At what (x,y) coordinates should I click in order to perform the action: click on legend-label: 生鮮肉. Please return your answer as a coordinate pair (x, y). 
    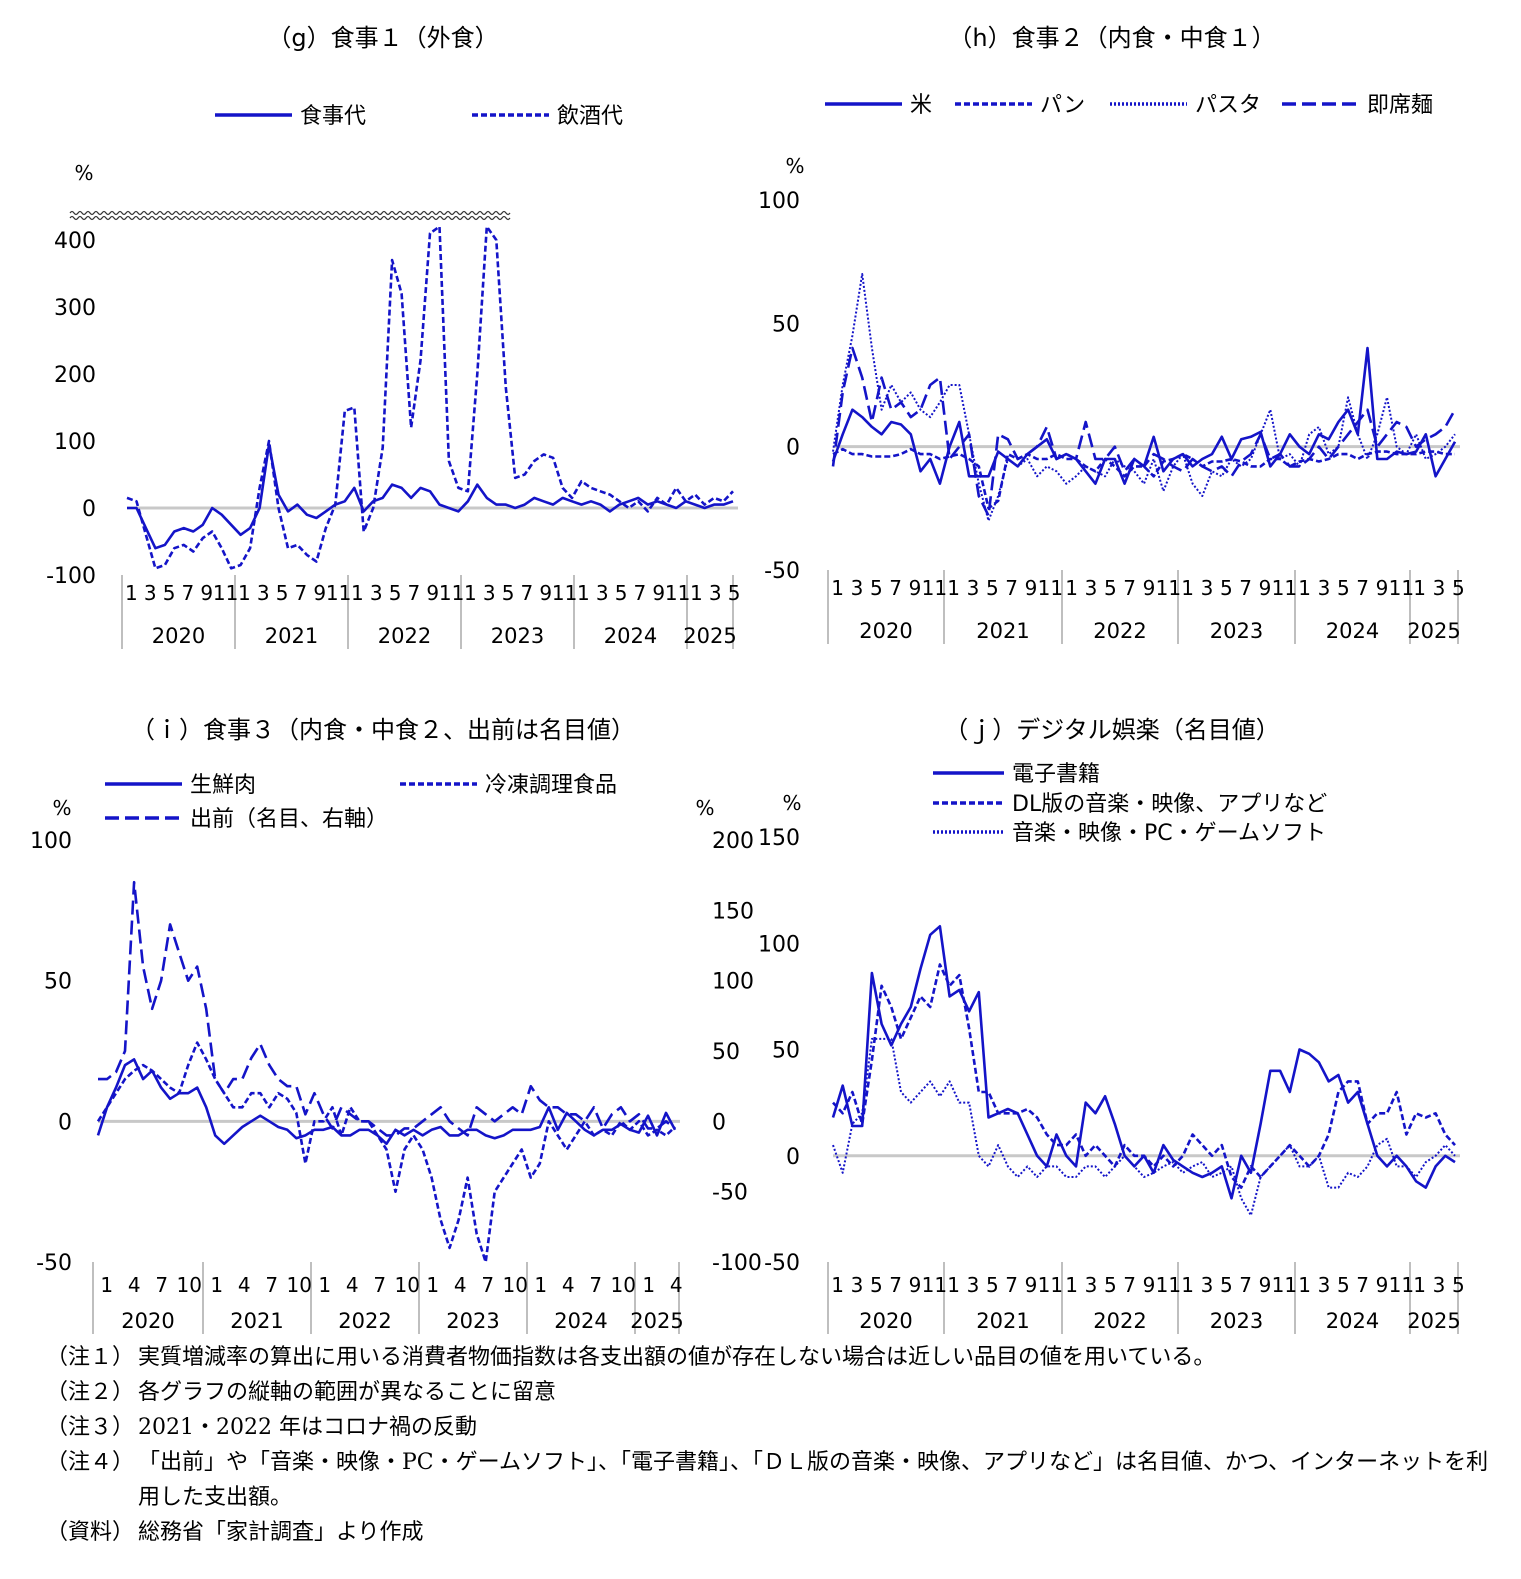
    Looking at the image, I should click on (223, 785).